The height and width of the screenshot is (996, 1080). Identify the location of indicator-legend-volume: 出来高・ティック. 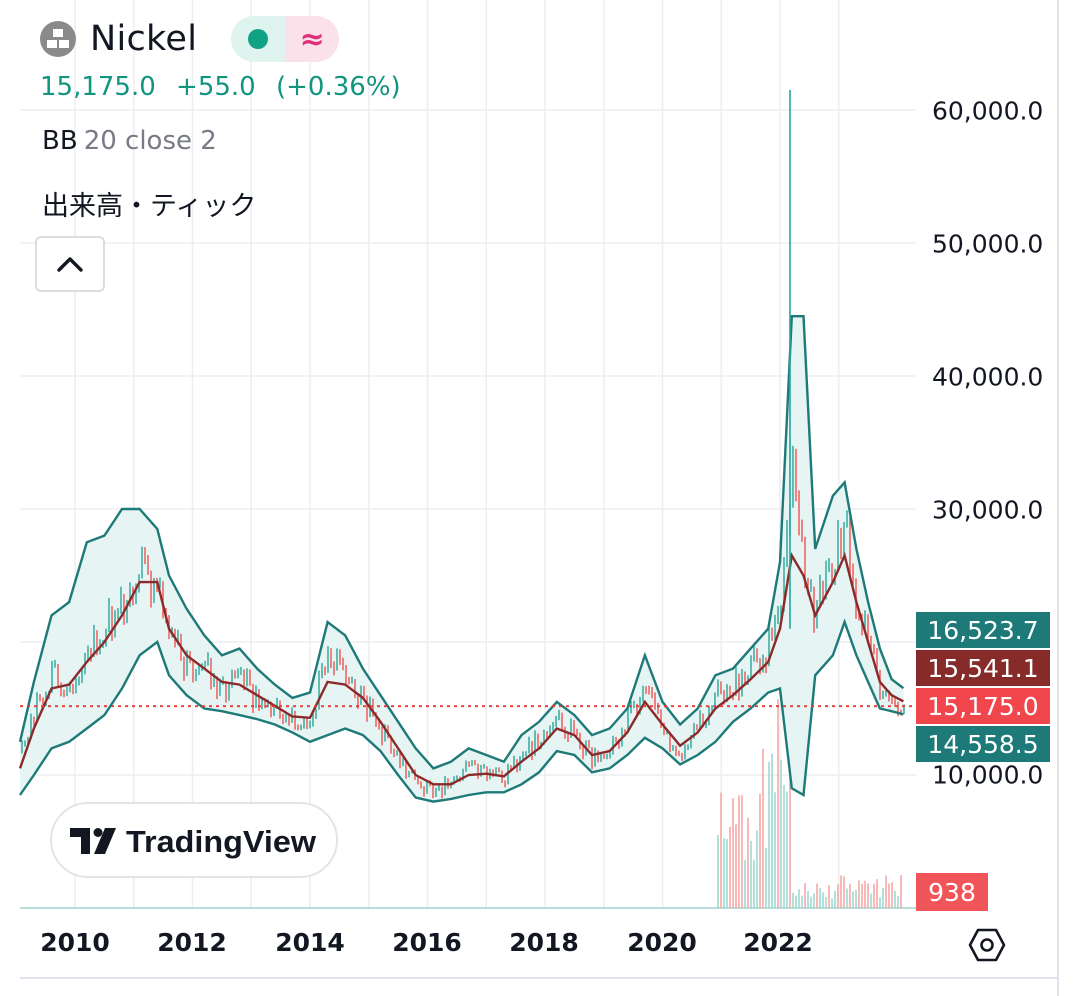
(149, 206).